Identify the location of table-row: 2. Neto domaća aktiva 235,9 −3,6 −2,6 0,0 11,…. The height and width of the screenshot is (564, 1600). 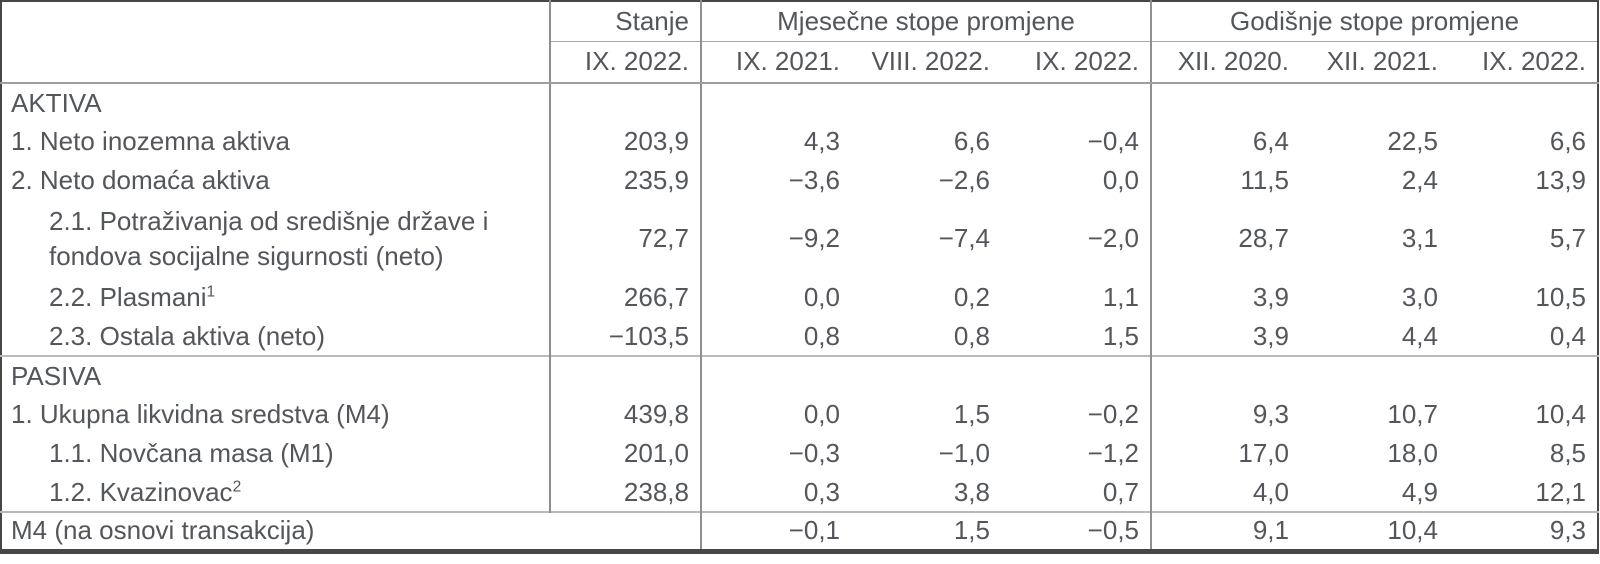
(799, 180).